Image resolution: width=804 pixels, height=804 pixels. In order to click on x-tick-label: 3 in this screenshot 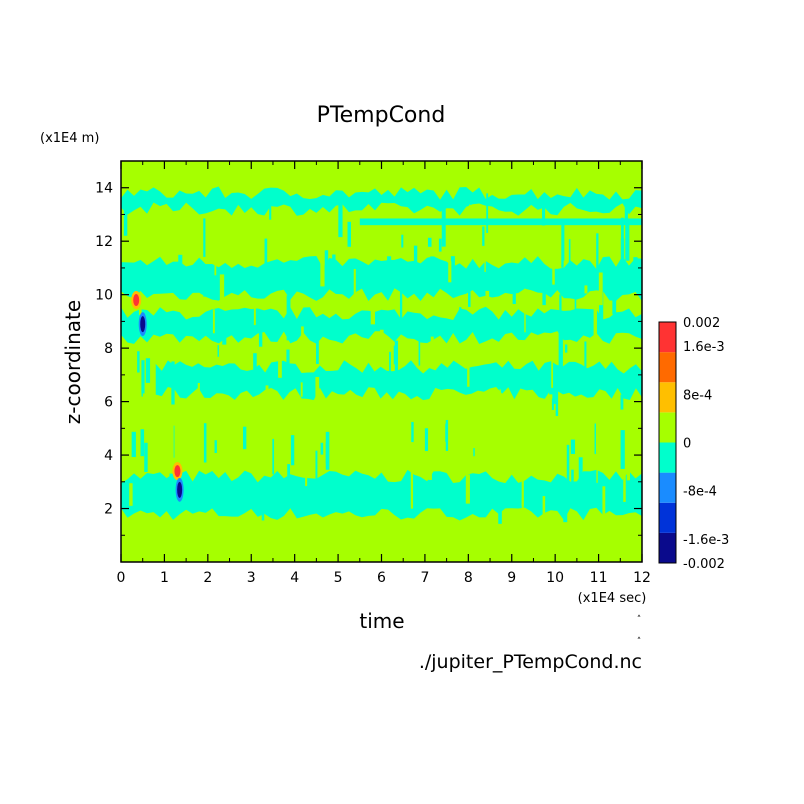, I will do `click(251, 578)`.